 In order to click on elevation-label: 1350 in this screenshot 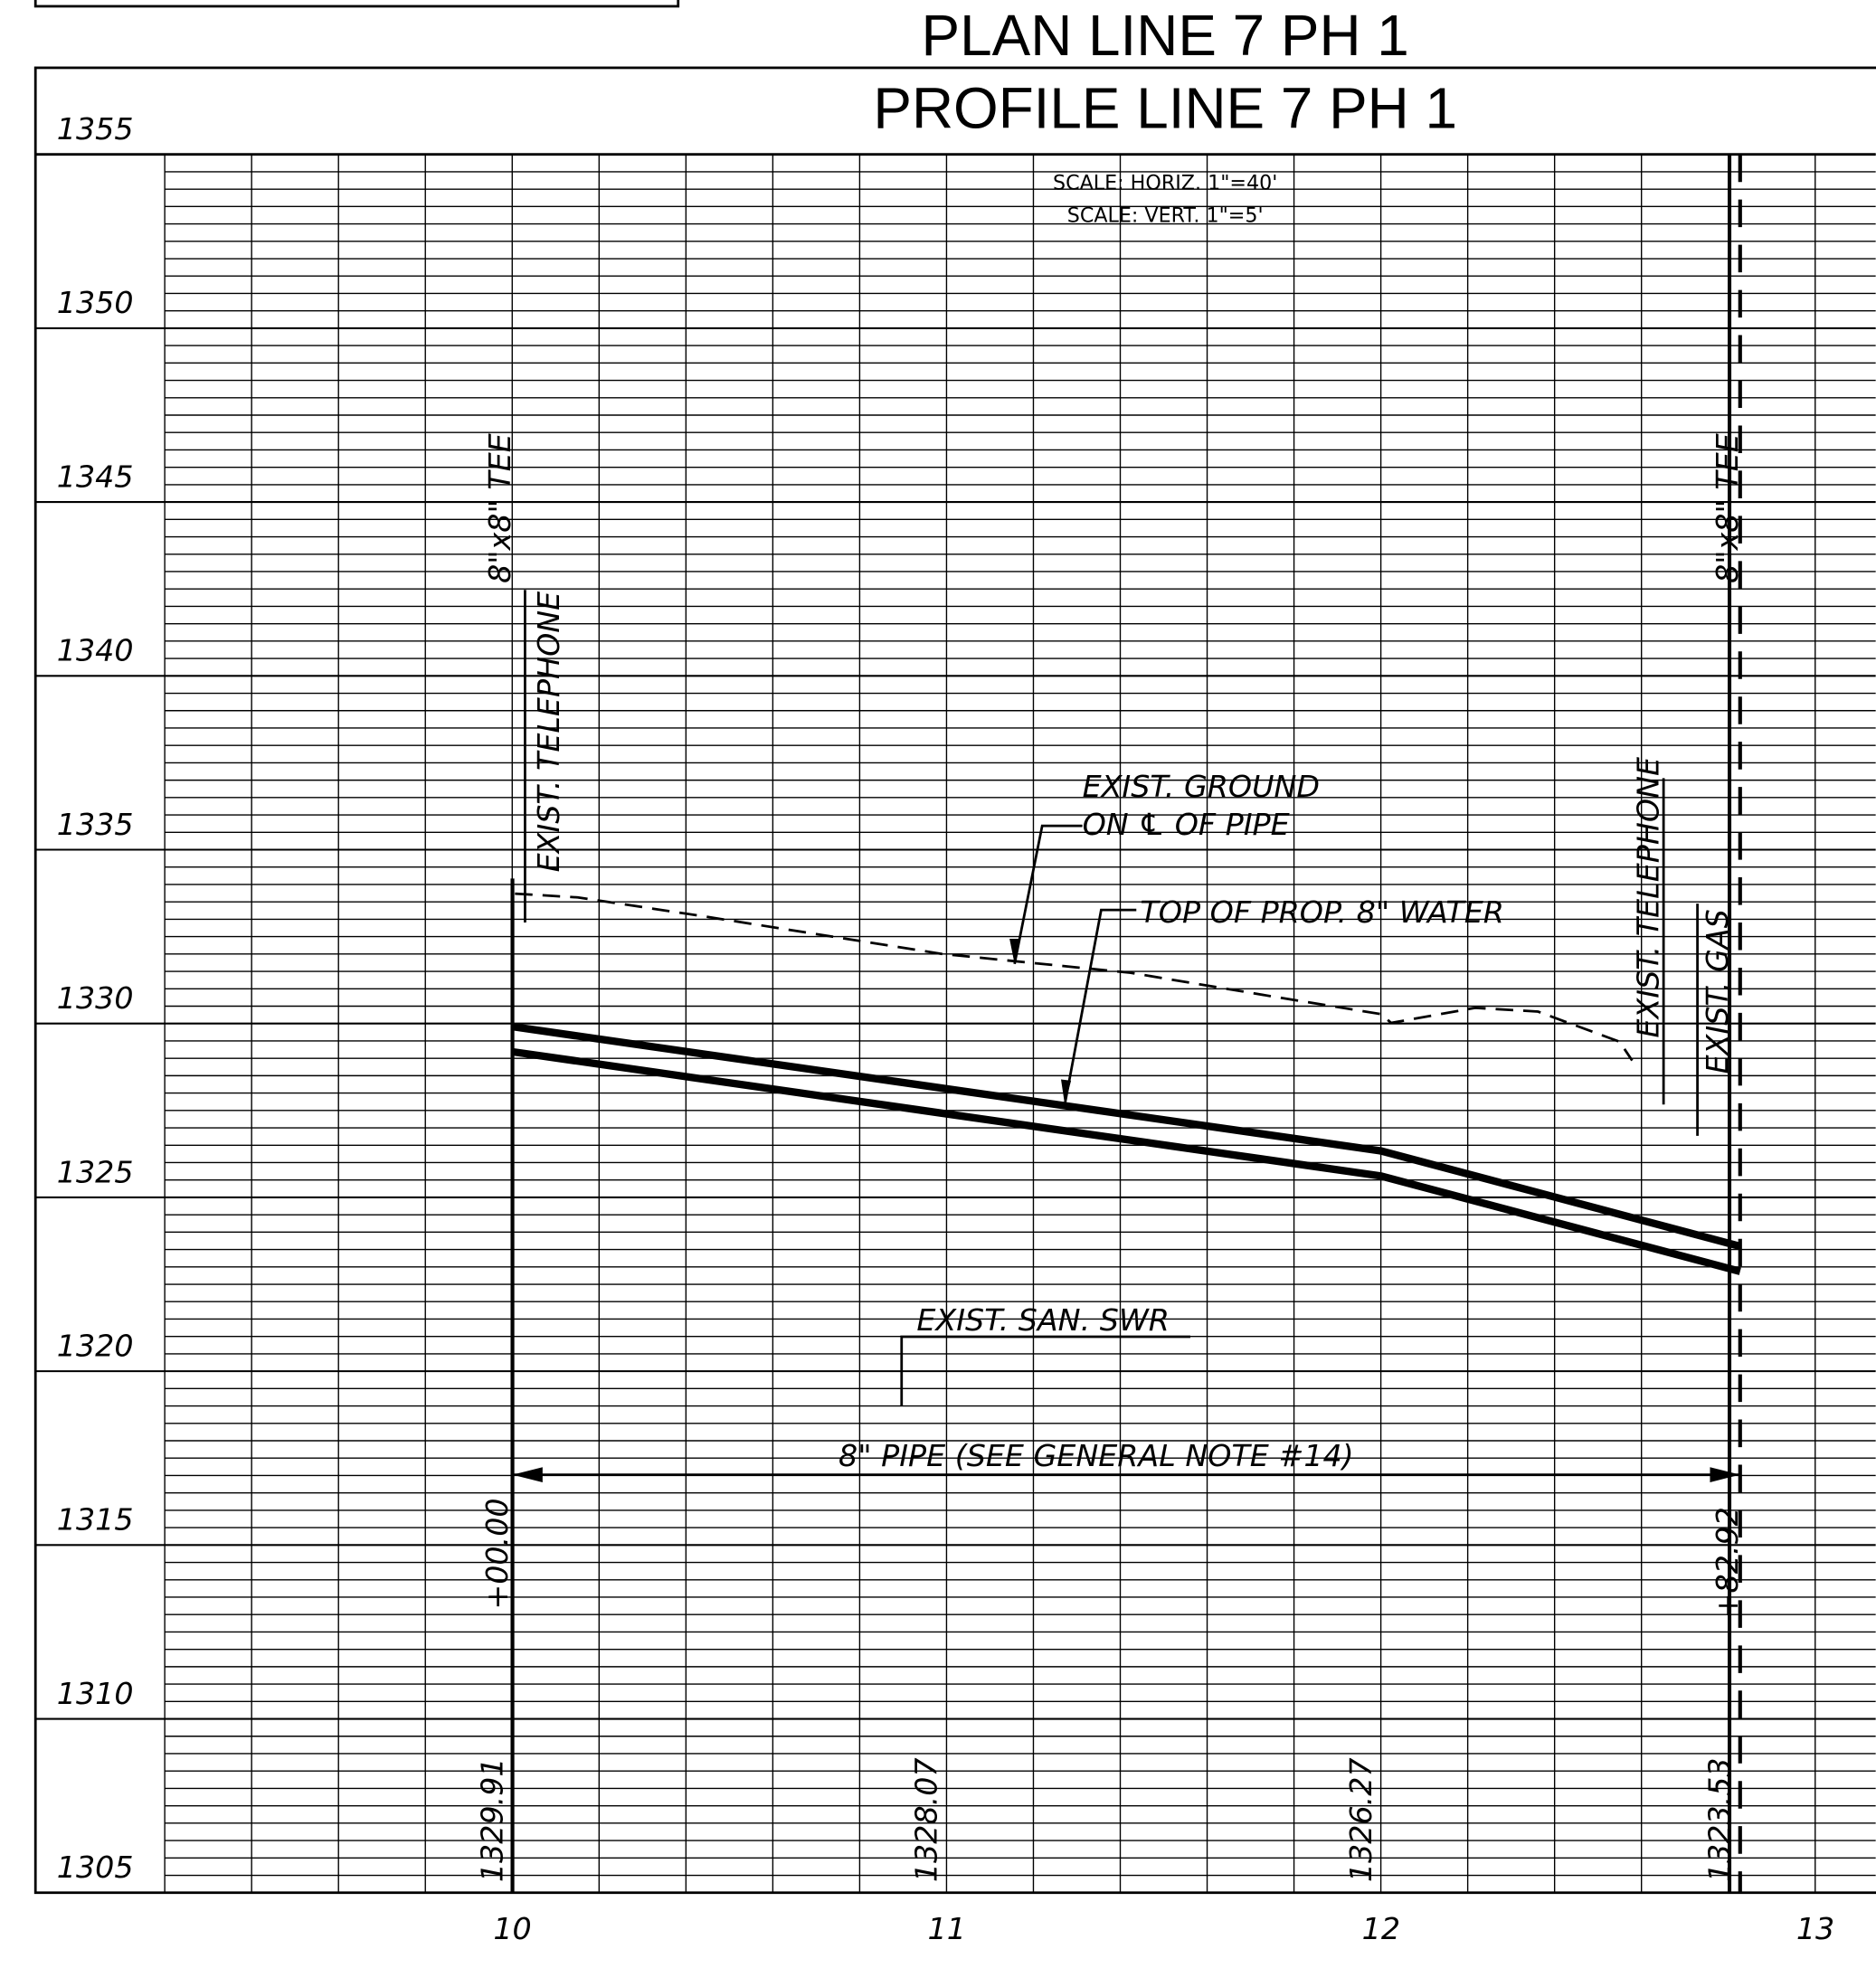, I will do `click(95, 302)`.